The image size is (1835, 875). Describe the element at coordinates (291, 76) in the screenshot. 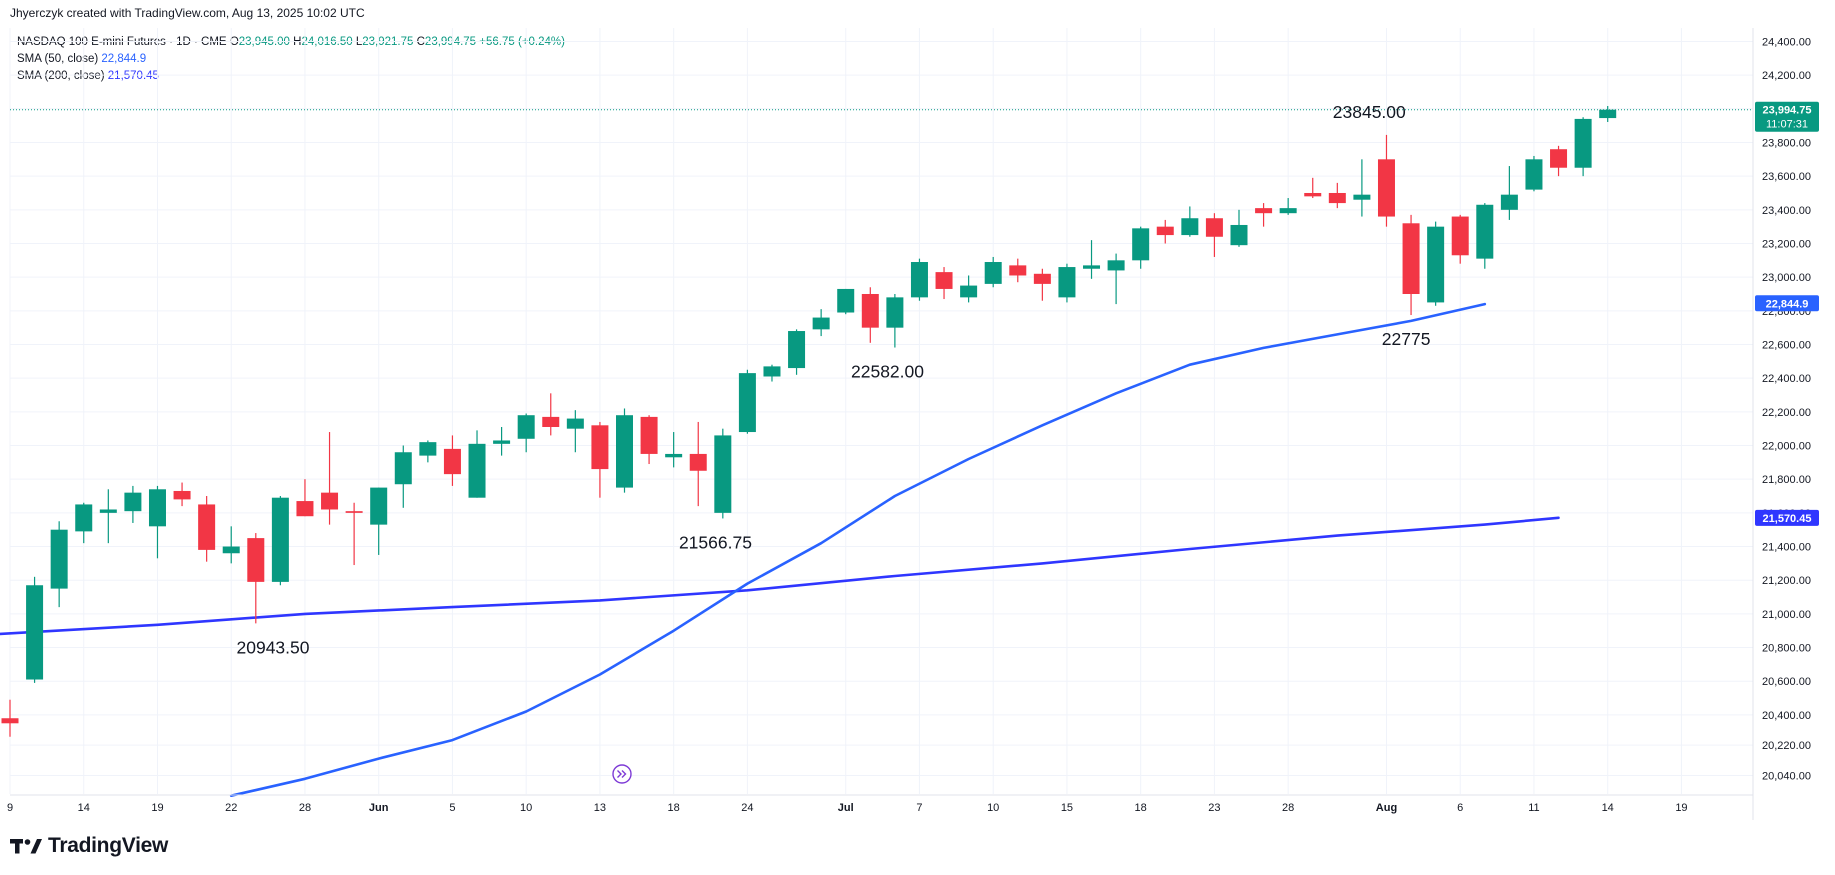

I see `sma200-legend-row: SMA (200, close) 21,570.45` at that location.